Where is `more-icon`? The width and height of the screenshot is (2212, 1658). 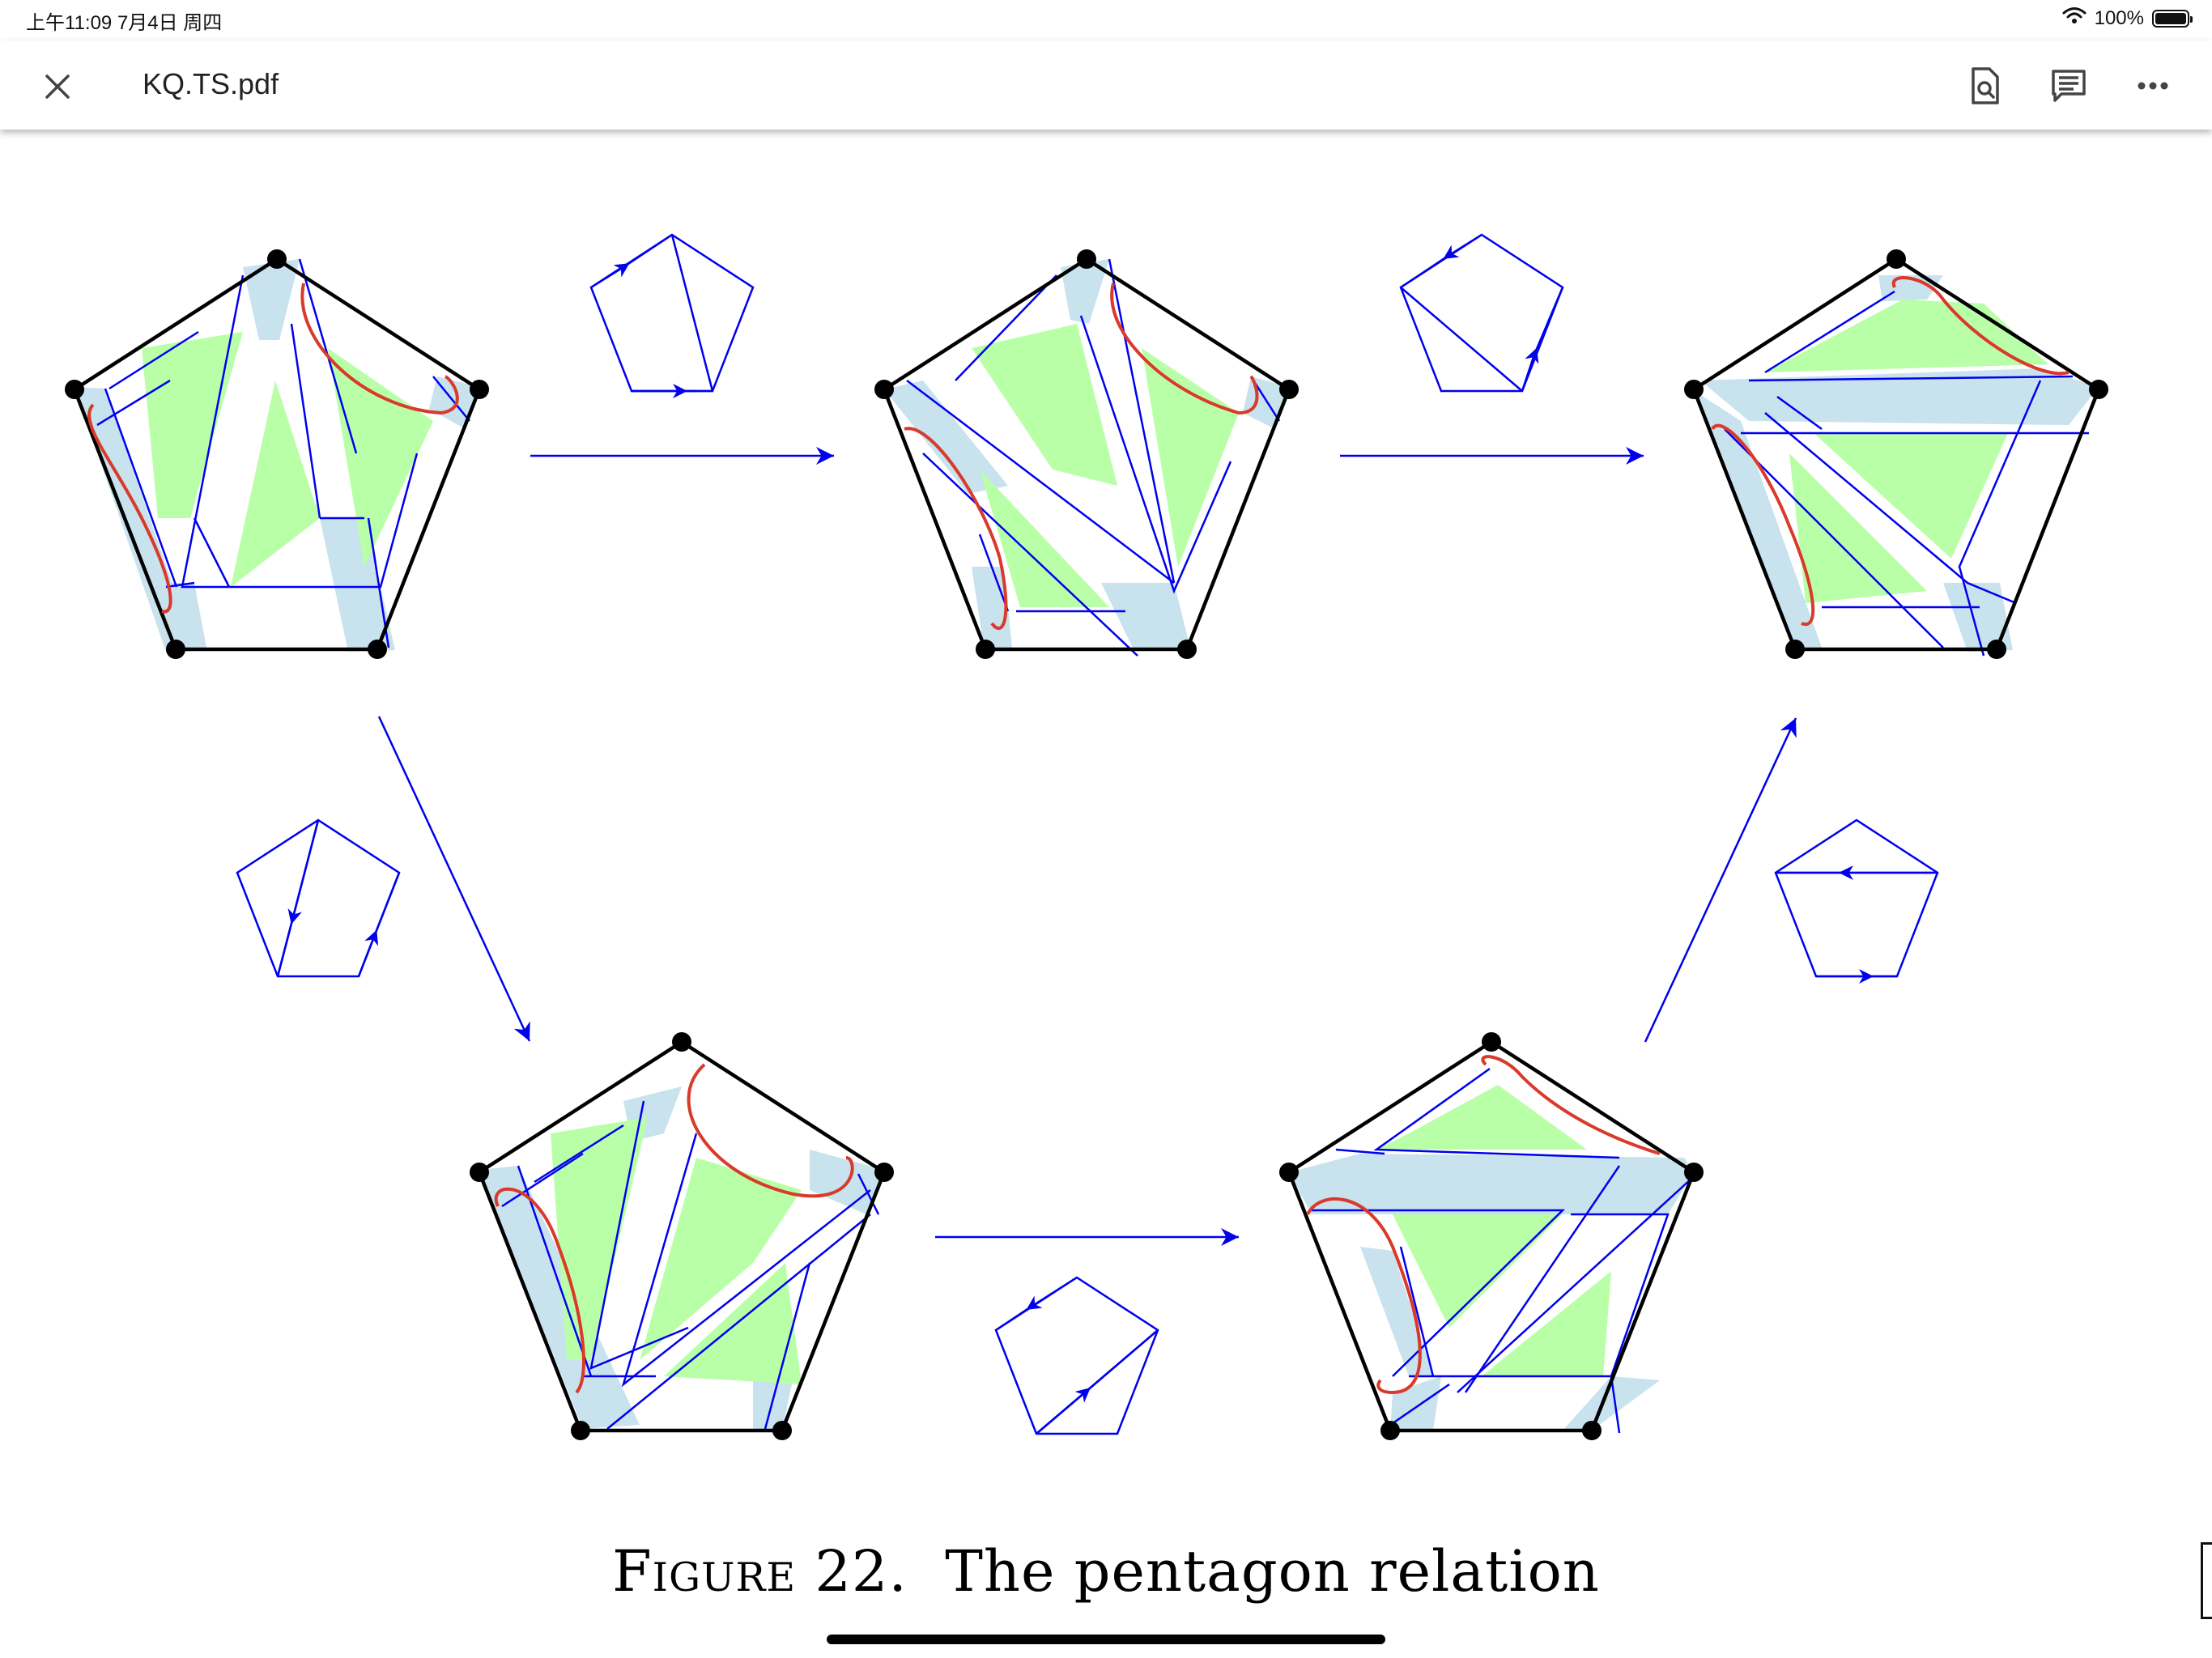
more-icon is located at coordinates (2153, 86).